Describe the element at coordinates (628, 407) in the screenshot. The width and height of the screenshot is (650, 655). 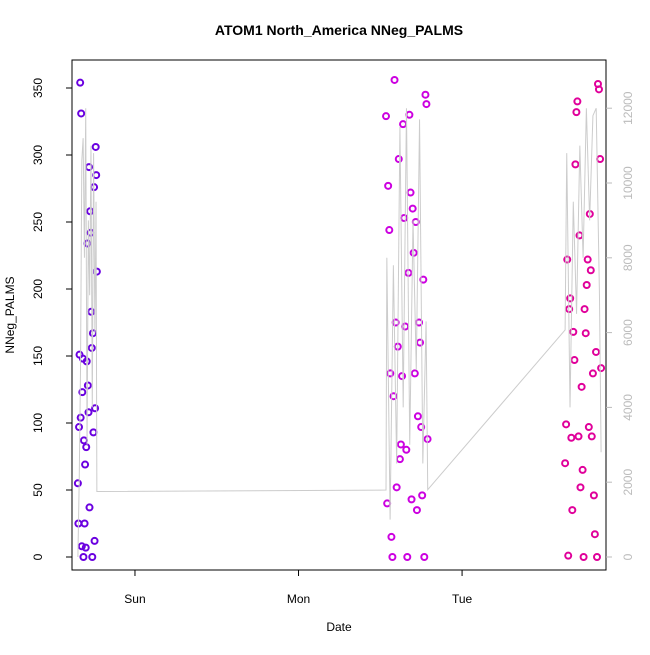
I see `y2-tick-label: 4000` at that location.